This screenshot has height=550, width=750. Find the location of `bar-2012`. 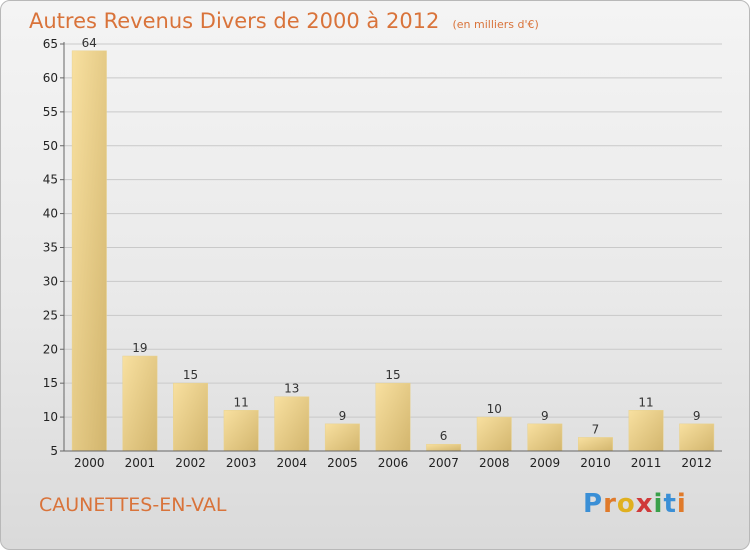

bar-2012 is located at coordinates (697, 437).